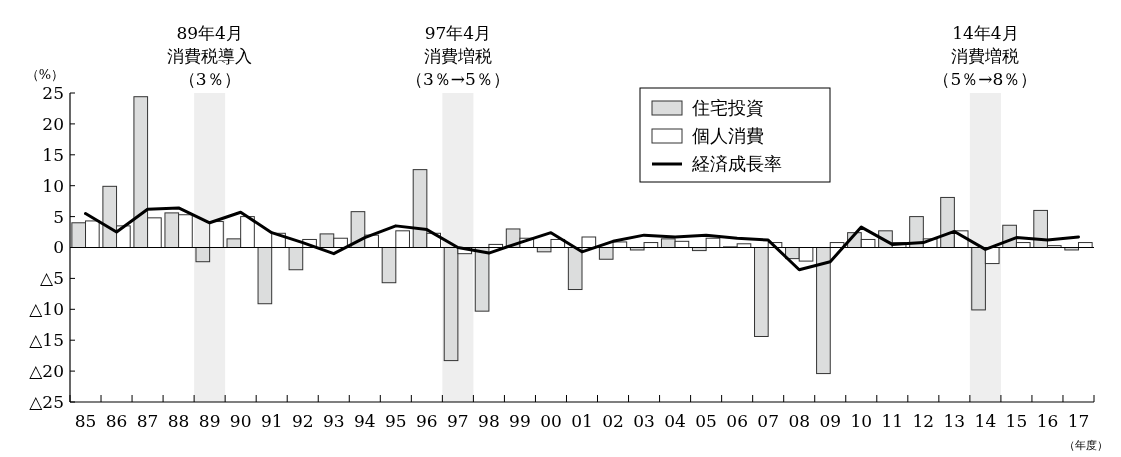  I want to click on x-tick-label: 97, so click(458, 421).